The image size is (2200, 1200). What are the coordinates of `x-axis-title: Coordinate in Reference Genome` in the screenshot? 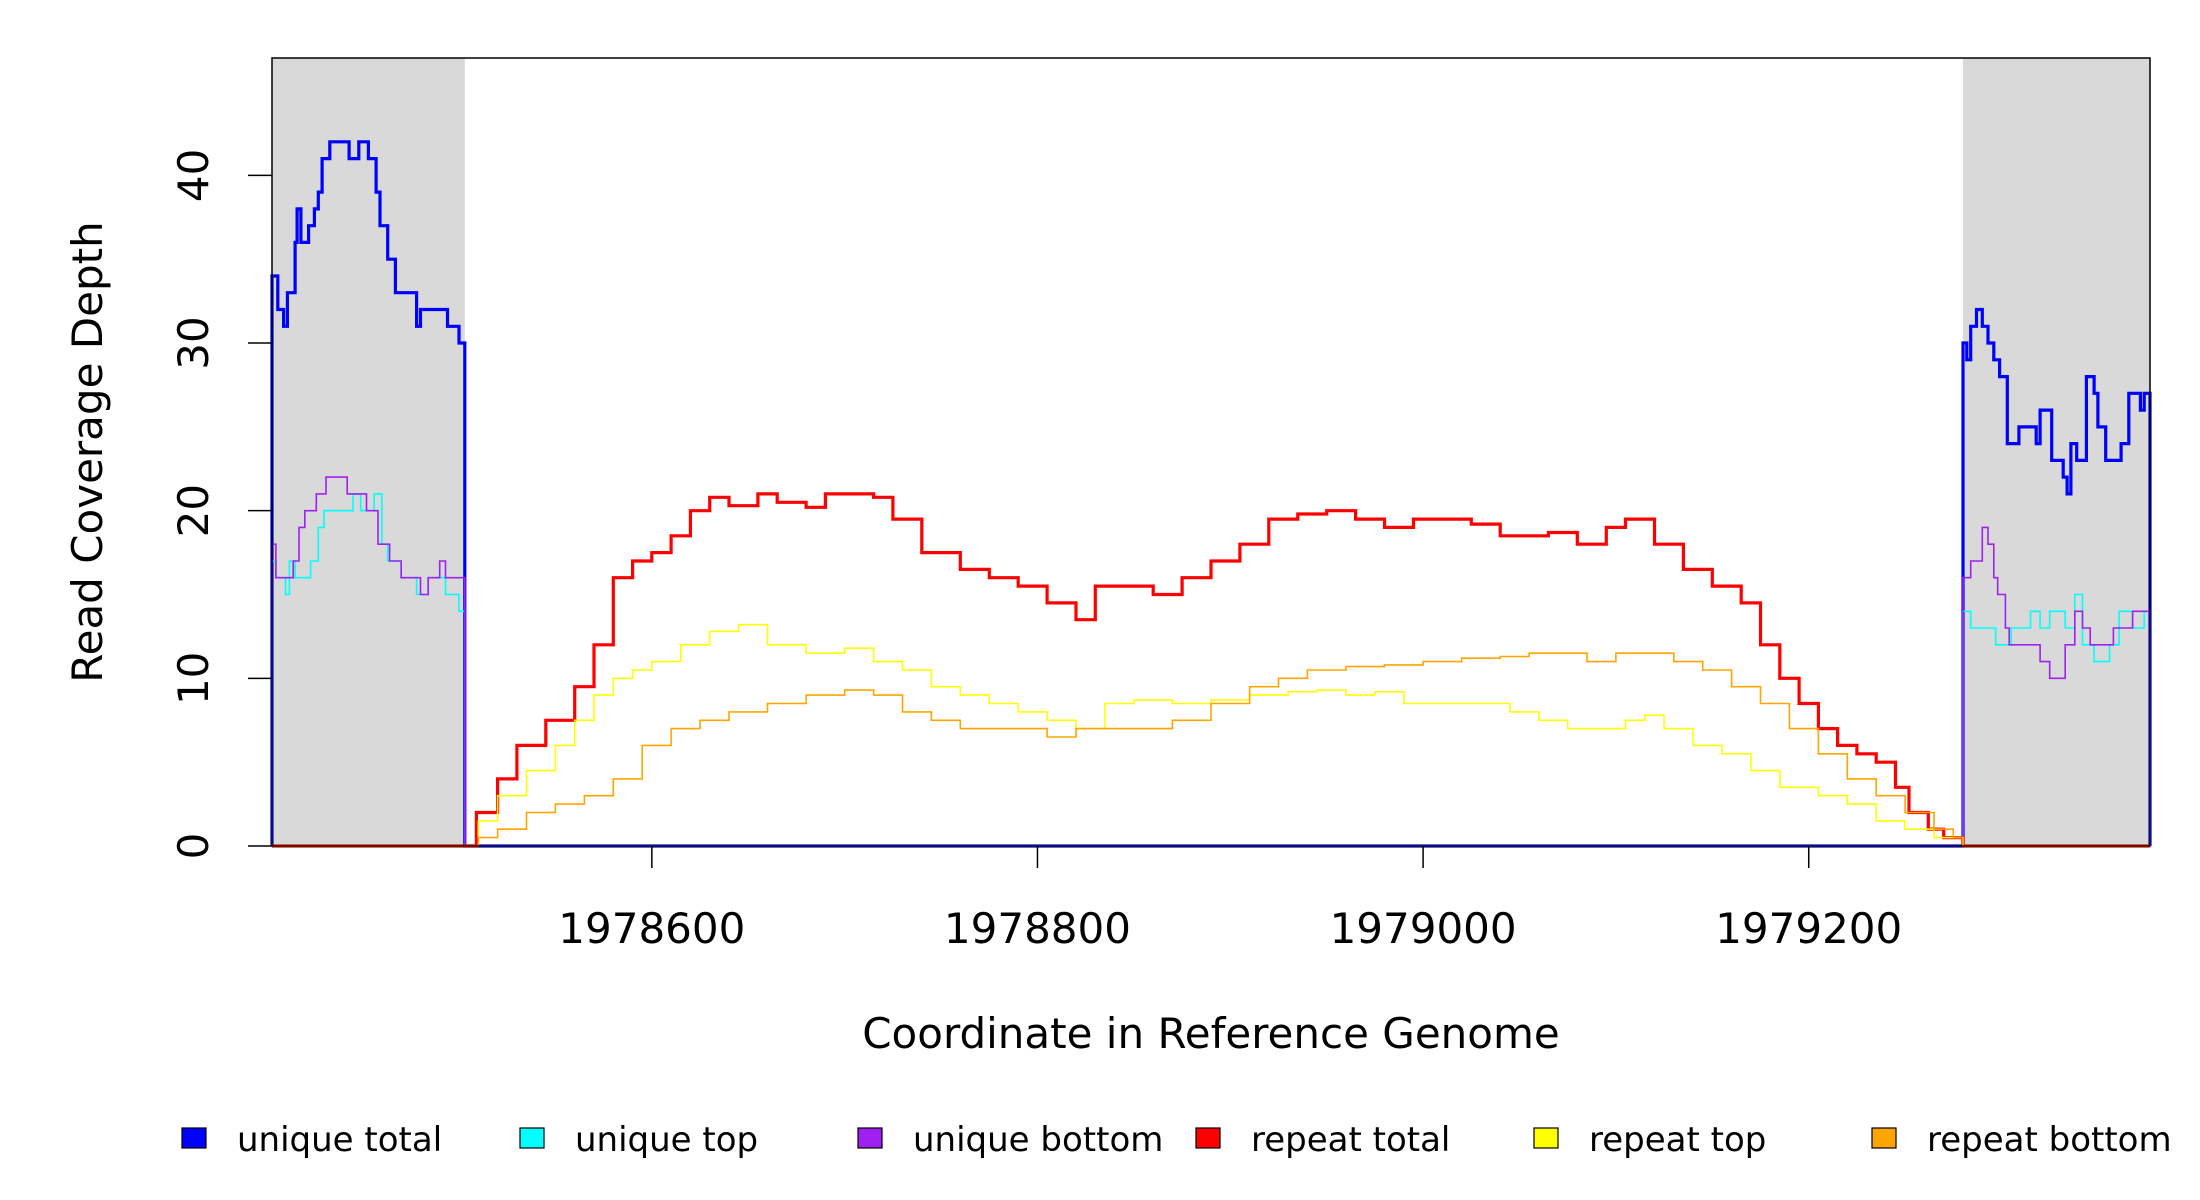 It's located at (1211, 1033).